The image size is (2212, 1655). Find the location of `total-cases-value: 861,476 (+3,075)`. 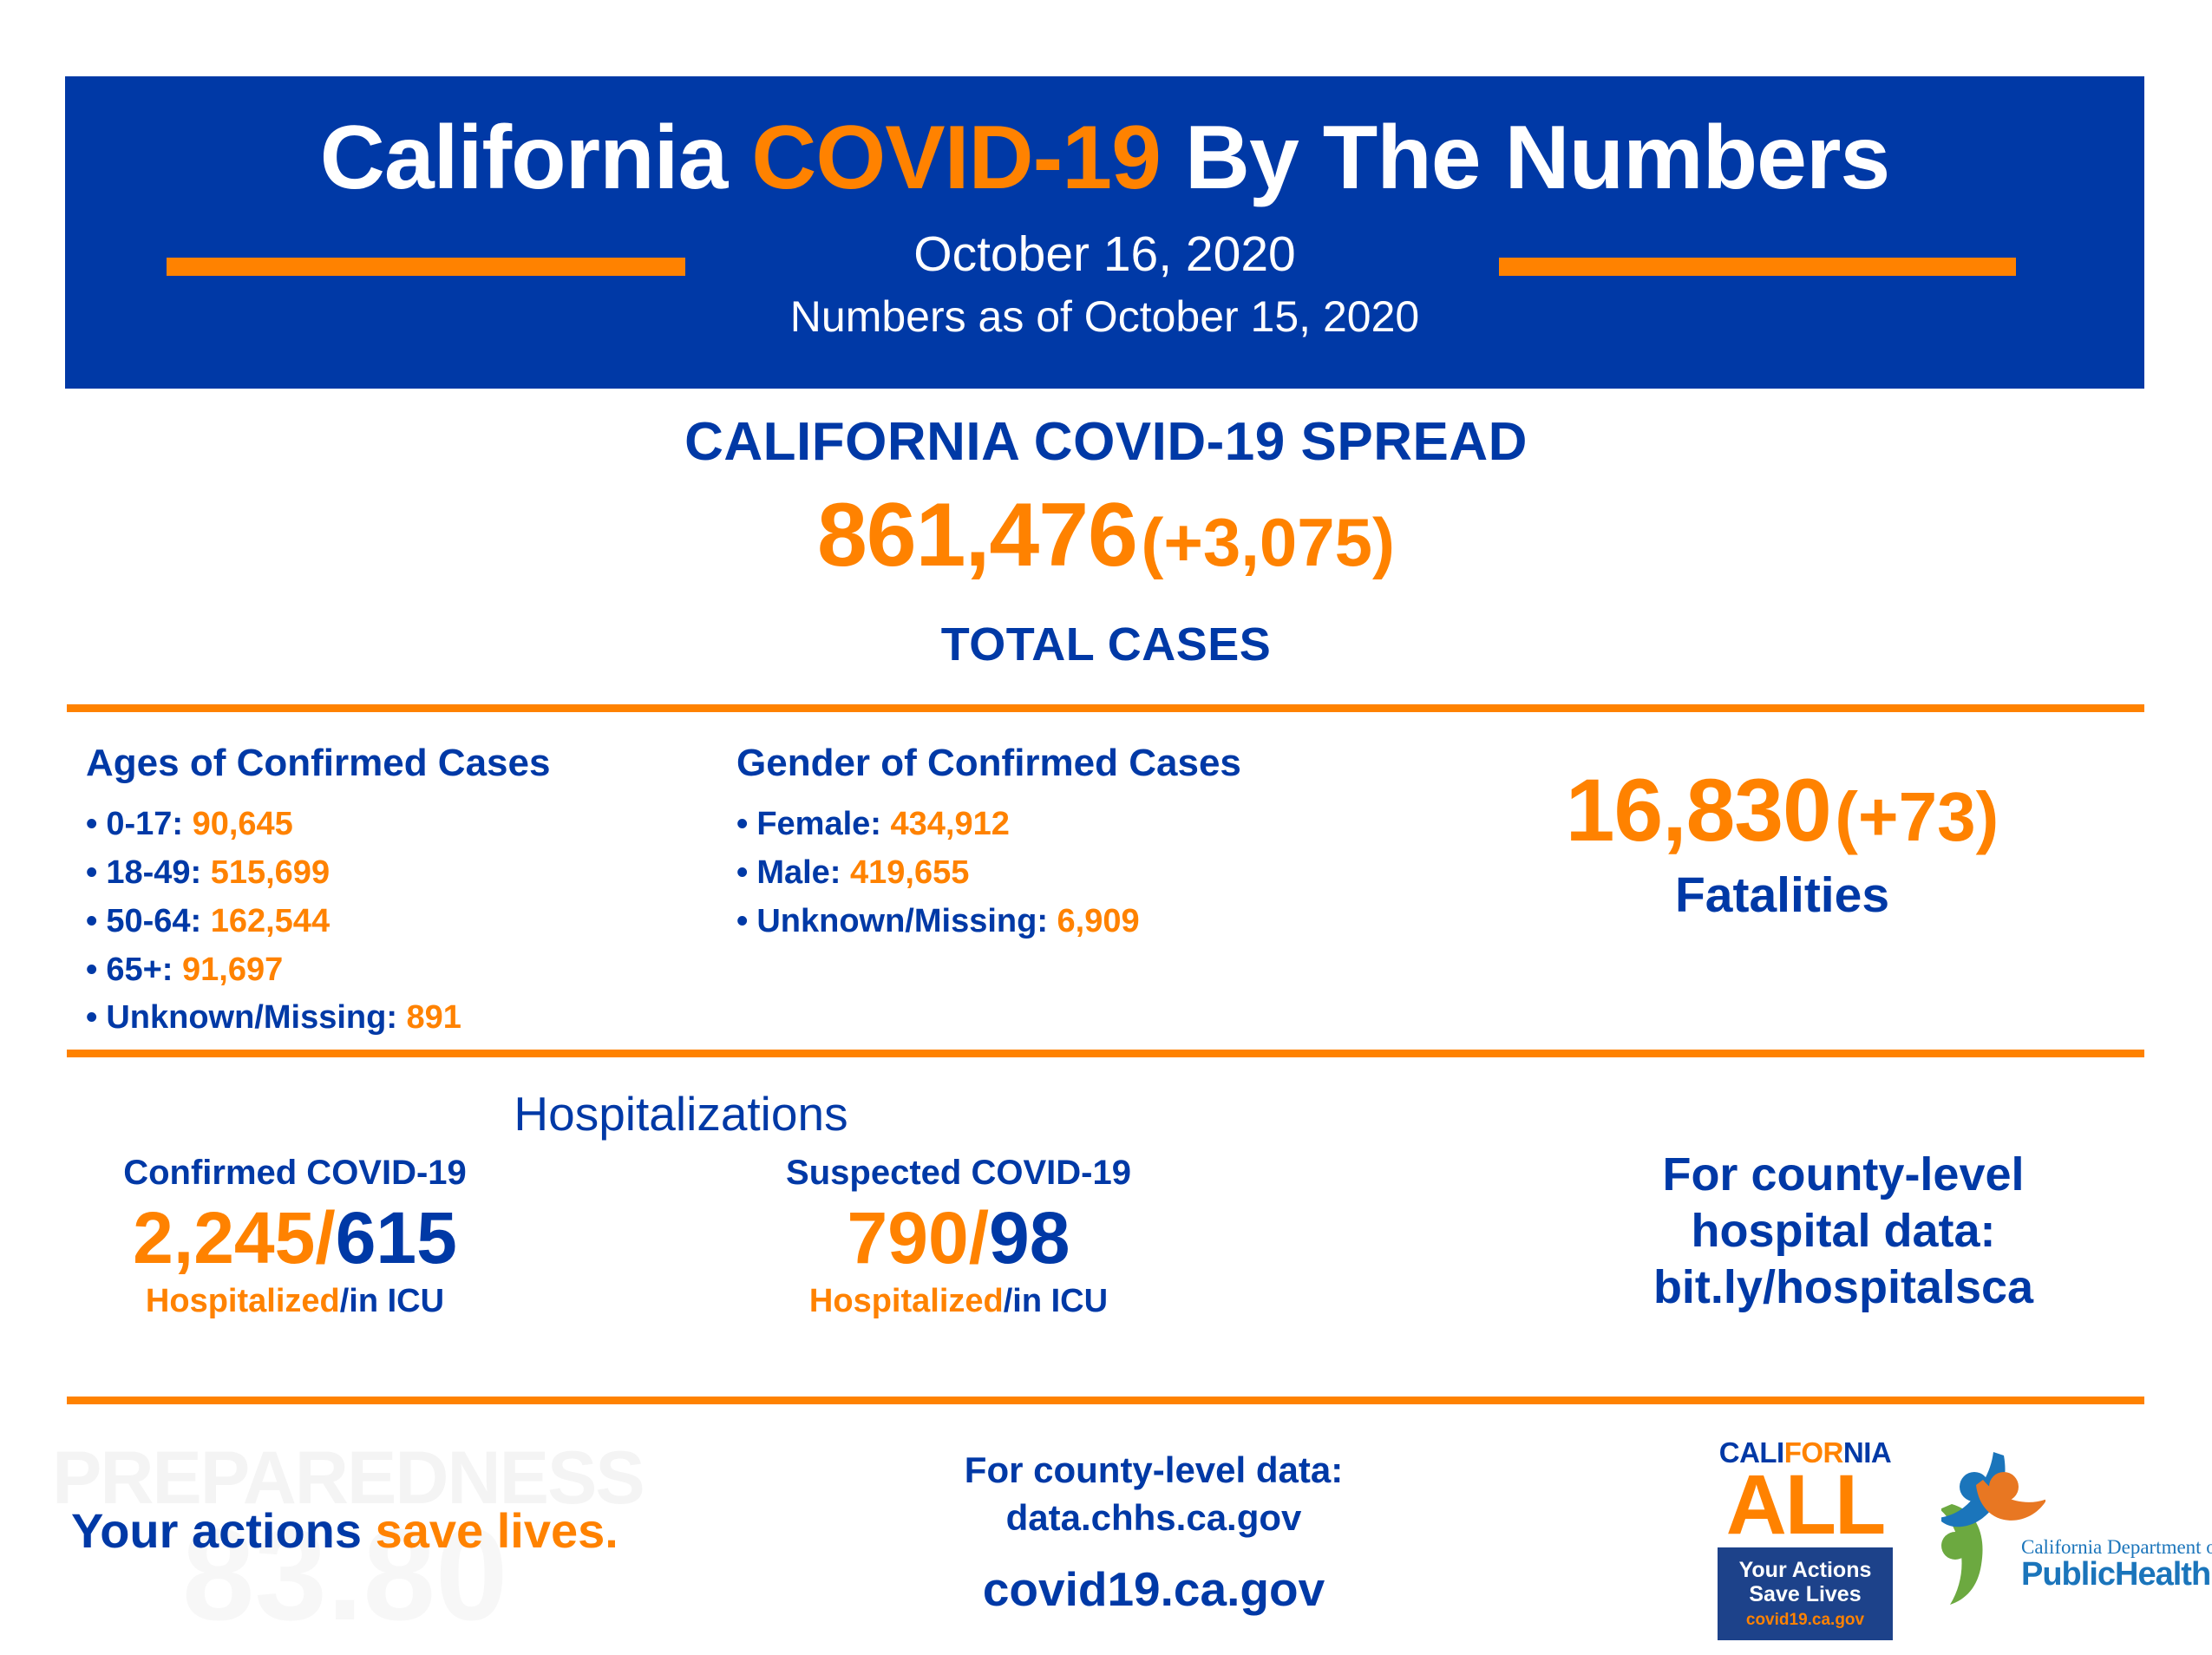

total-cases-value: 861,476 (+3,075) is located at coordinates (1106, 535).